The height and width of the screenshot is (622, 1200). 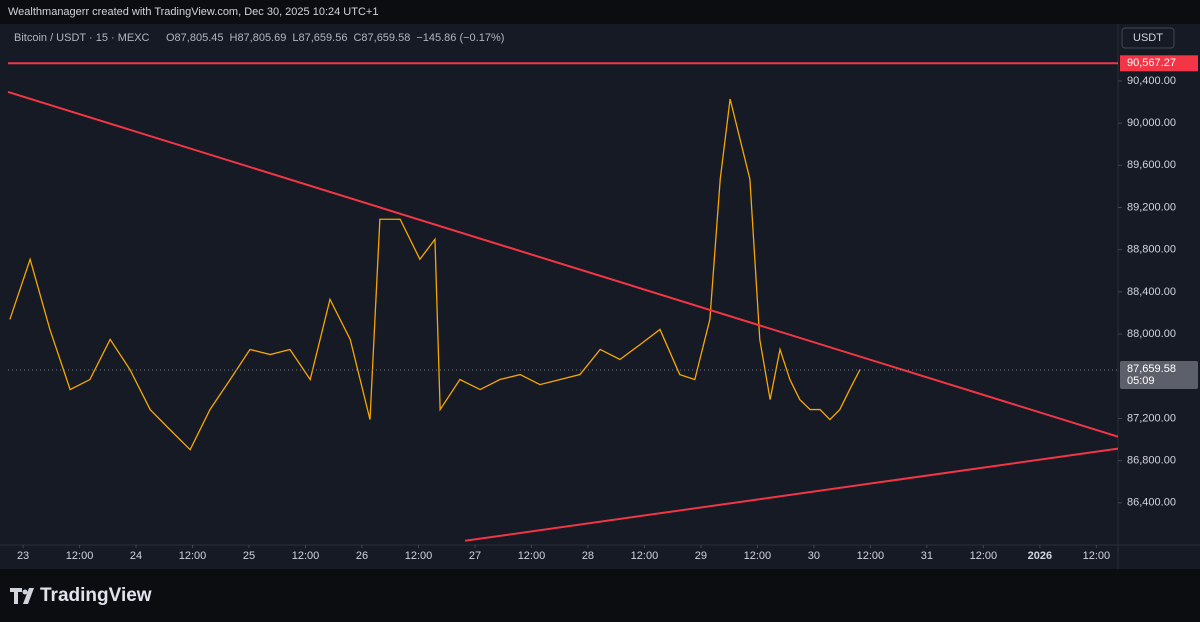 I want to click on y-tick-label: 87,200.00, so click(x=1151, y=418).